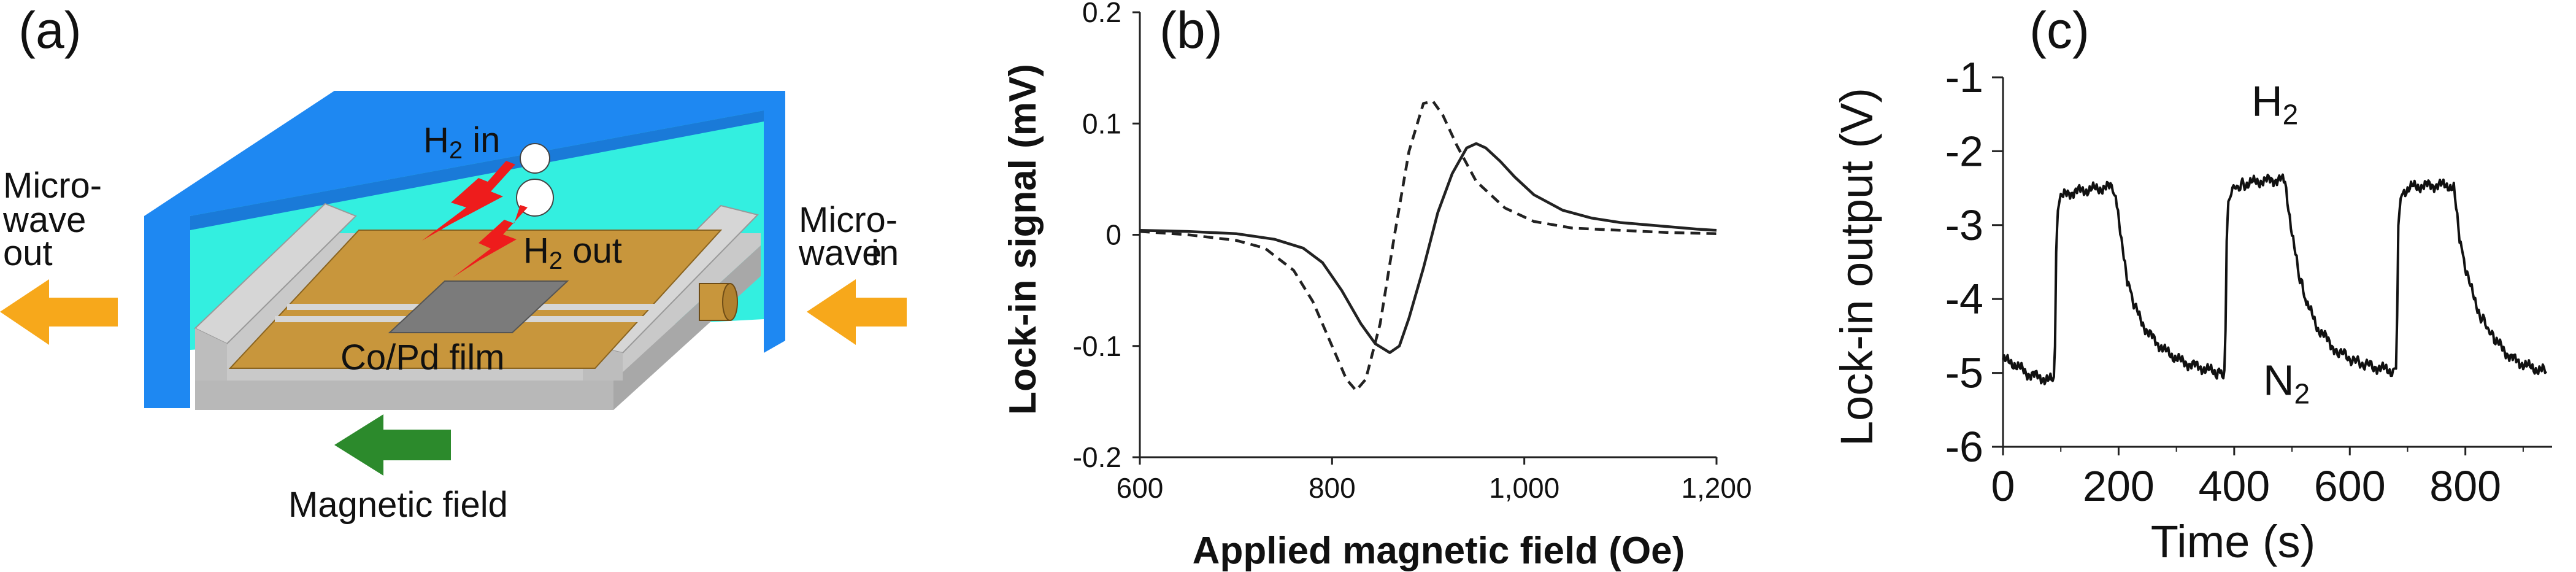 Image resolution: width=2576 pixels, height=572 pixels. Describe the element at coordinates (2234, 541) in the screenshot. I see `chart-c-xlabel: Time (s)` at that location.